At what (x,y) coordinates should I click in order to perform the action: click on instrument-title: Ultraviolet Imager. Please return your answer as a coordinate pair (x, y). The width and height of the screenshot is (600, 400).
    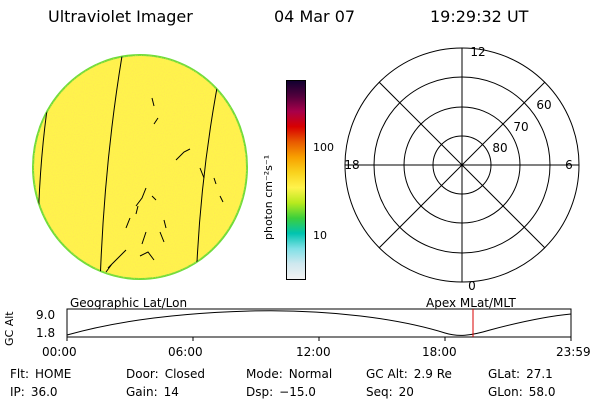
    Looking at the image, I should click on (120, 16).